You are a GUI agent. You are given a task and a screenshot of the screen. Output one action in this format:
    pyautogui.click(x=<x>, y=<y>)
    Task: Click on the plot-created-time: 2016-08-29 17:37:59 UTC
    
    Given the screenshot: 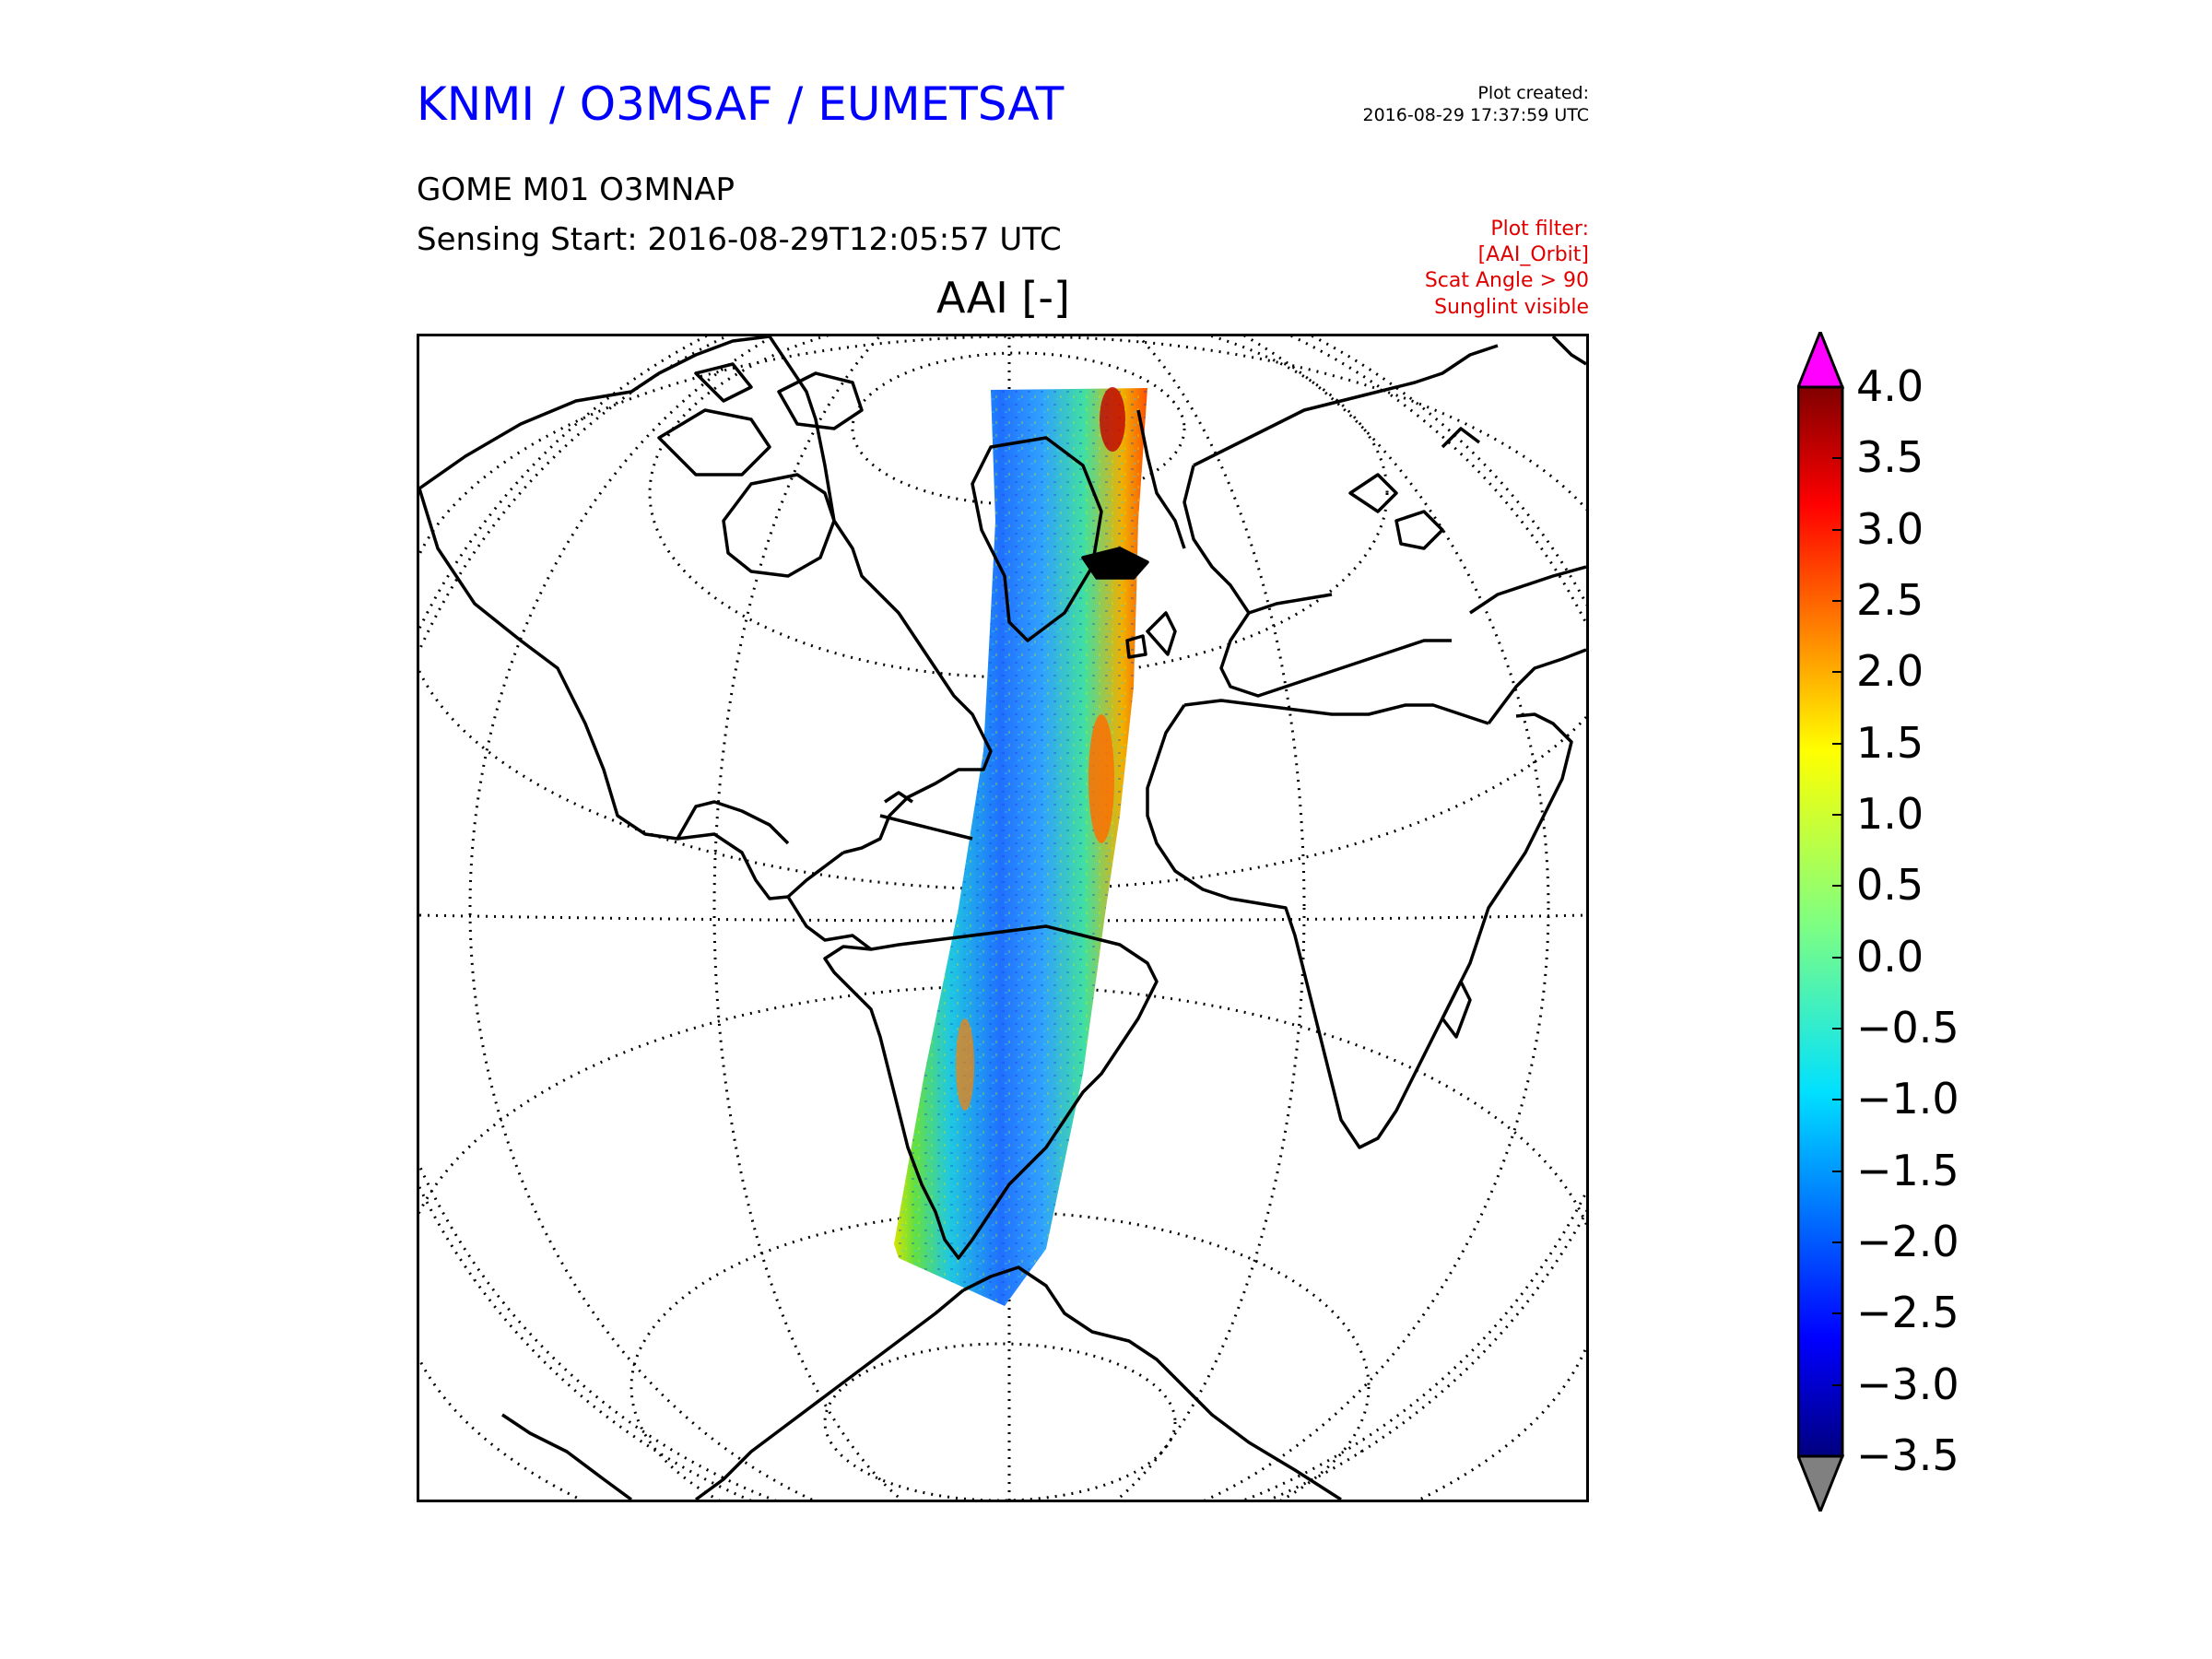 What is the action you would take?
    pyautogui.click(x=1476, y=115)
    